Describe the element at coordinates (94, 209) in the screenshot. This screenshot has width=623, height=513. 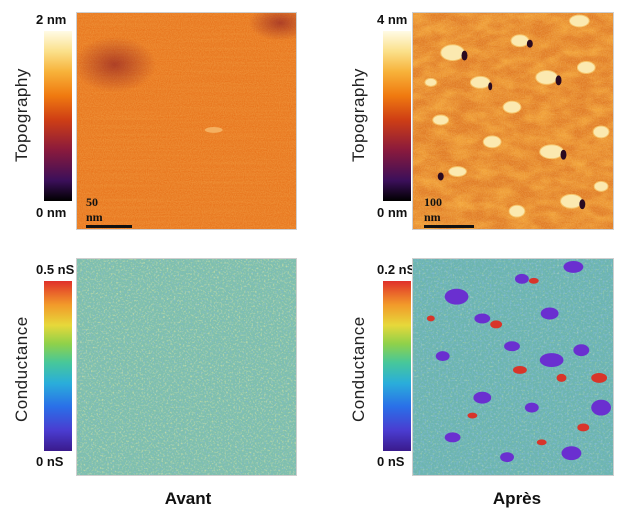
I see `scale-bar-label-50nm: 50 nm` at that location.